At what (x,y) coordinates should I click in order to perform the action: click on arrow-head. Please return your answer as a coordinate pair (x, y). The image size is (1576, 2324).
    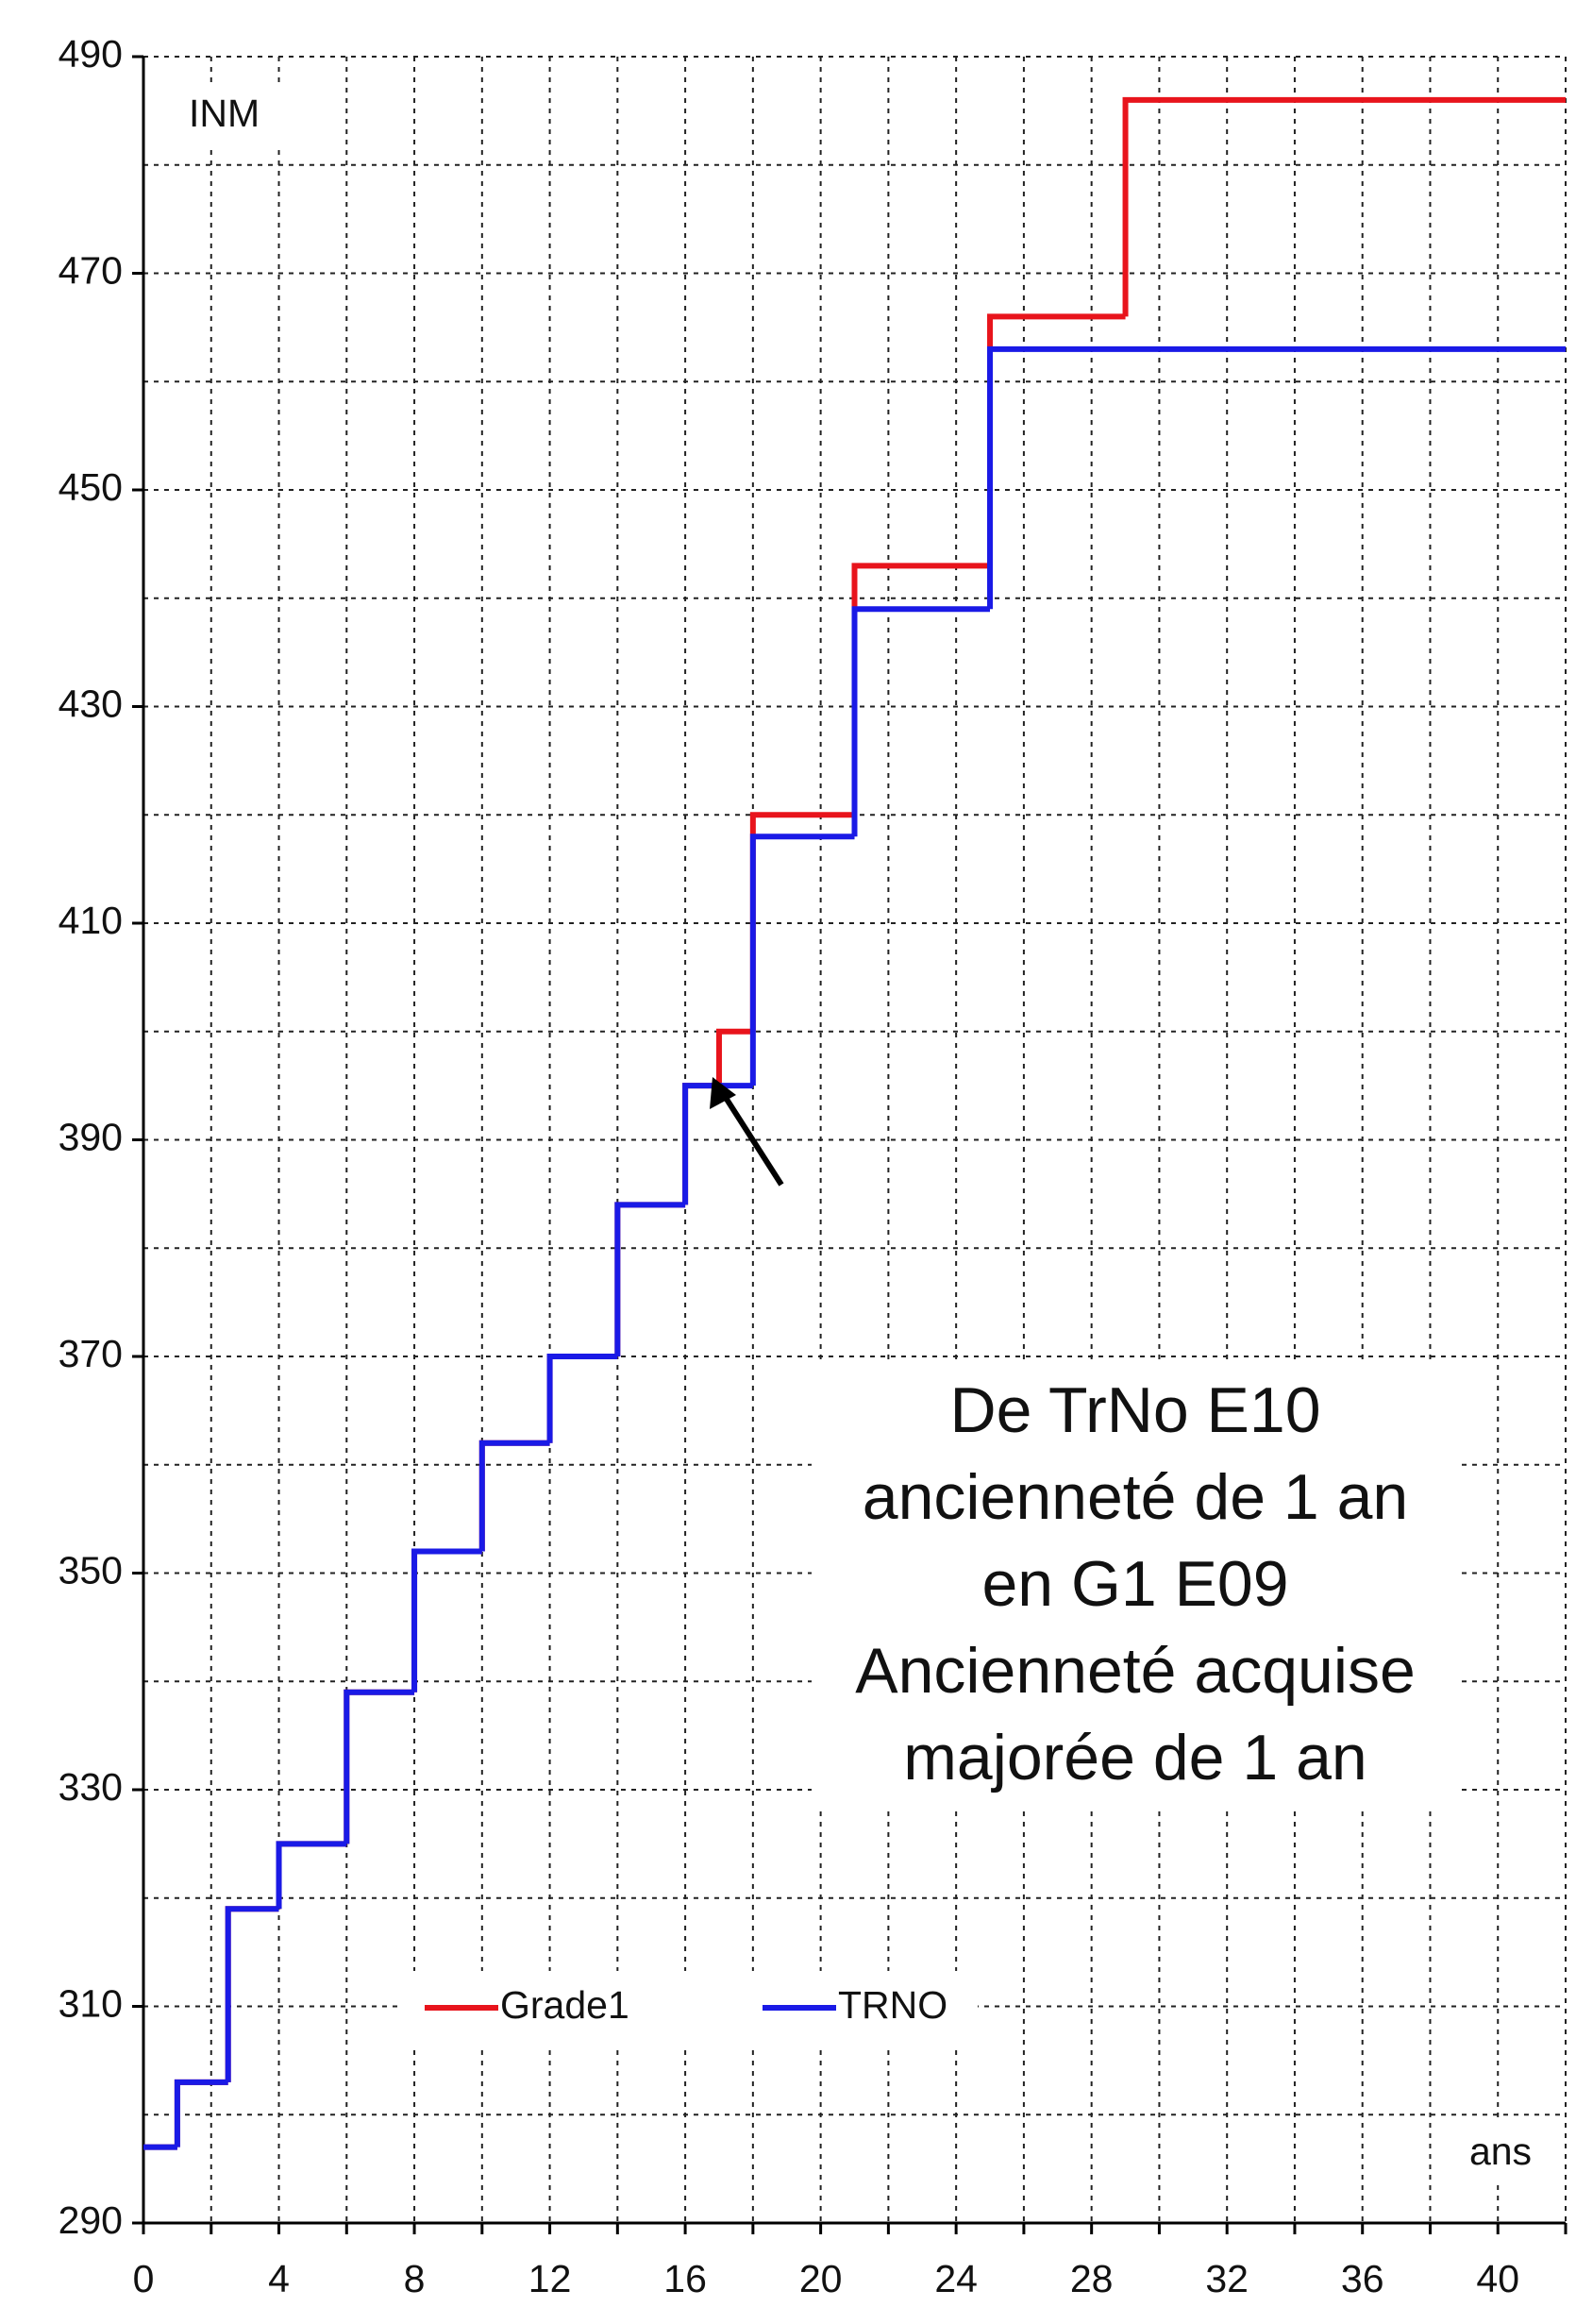
    Looking at the image, I should click on (723, 1093).